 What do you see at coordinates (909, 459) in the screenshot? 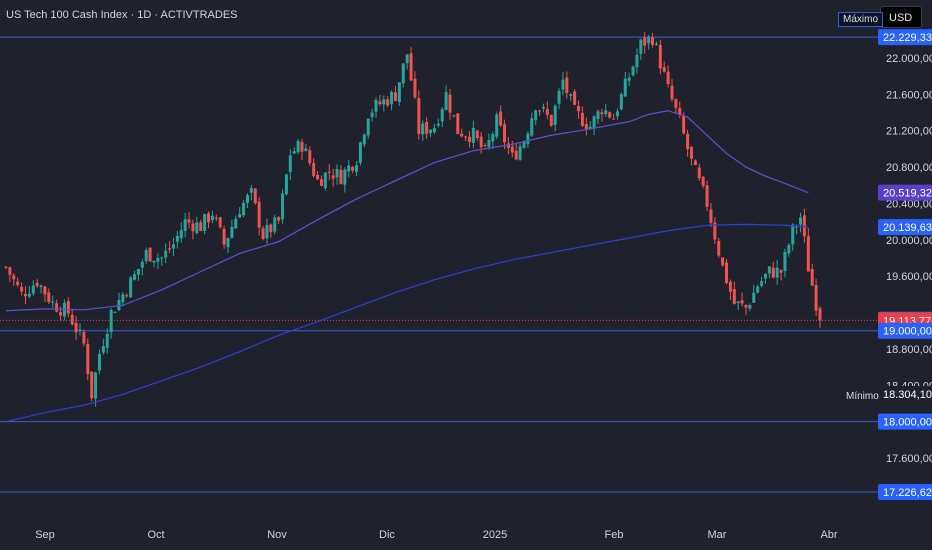
I see `price-tick-label: 17.600,00` at bounding box center [909, 459].